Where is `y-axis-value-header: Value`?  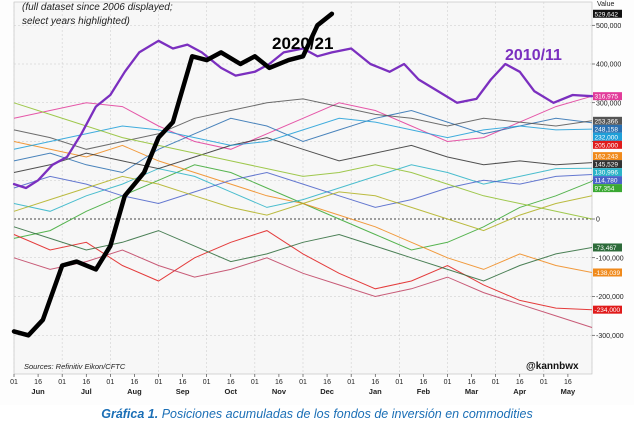 y-axis-value-header: Value is located at coordinates (605, 4).